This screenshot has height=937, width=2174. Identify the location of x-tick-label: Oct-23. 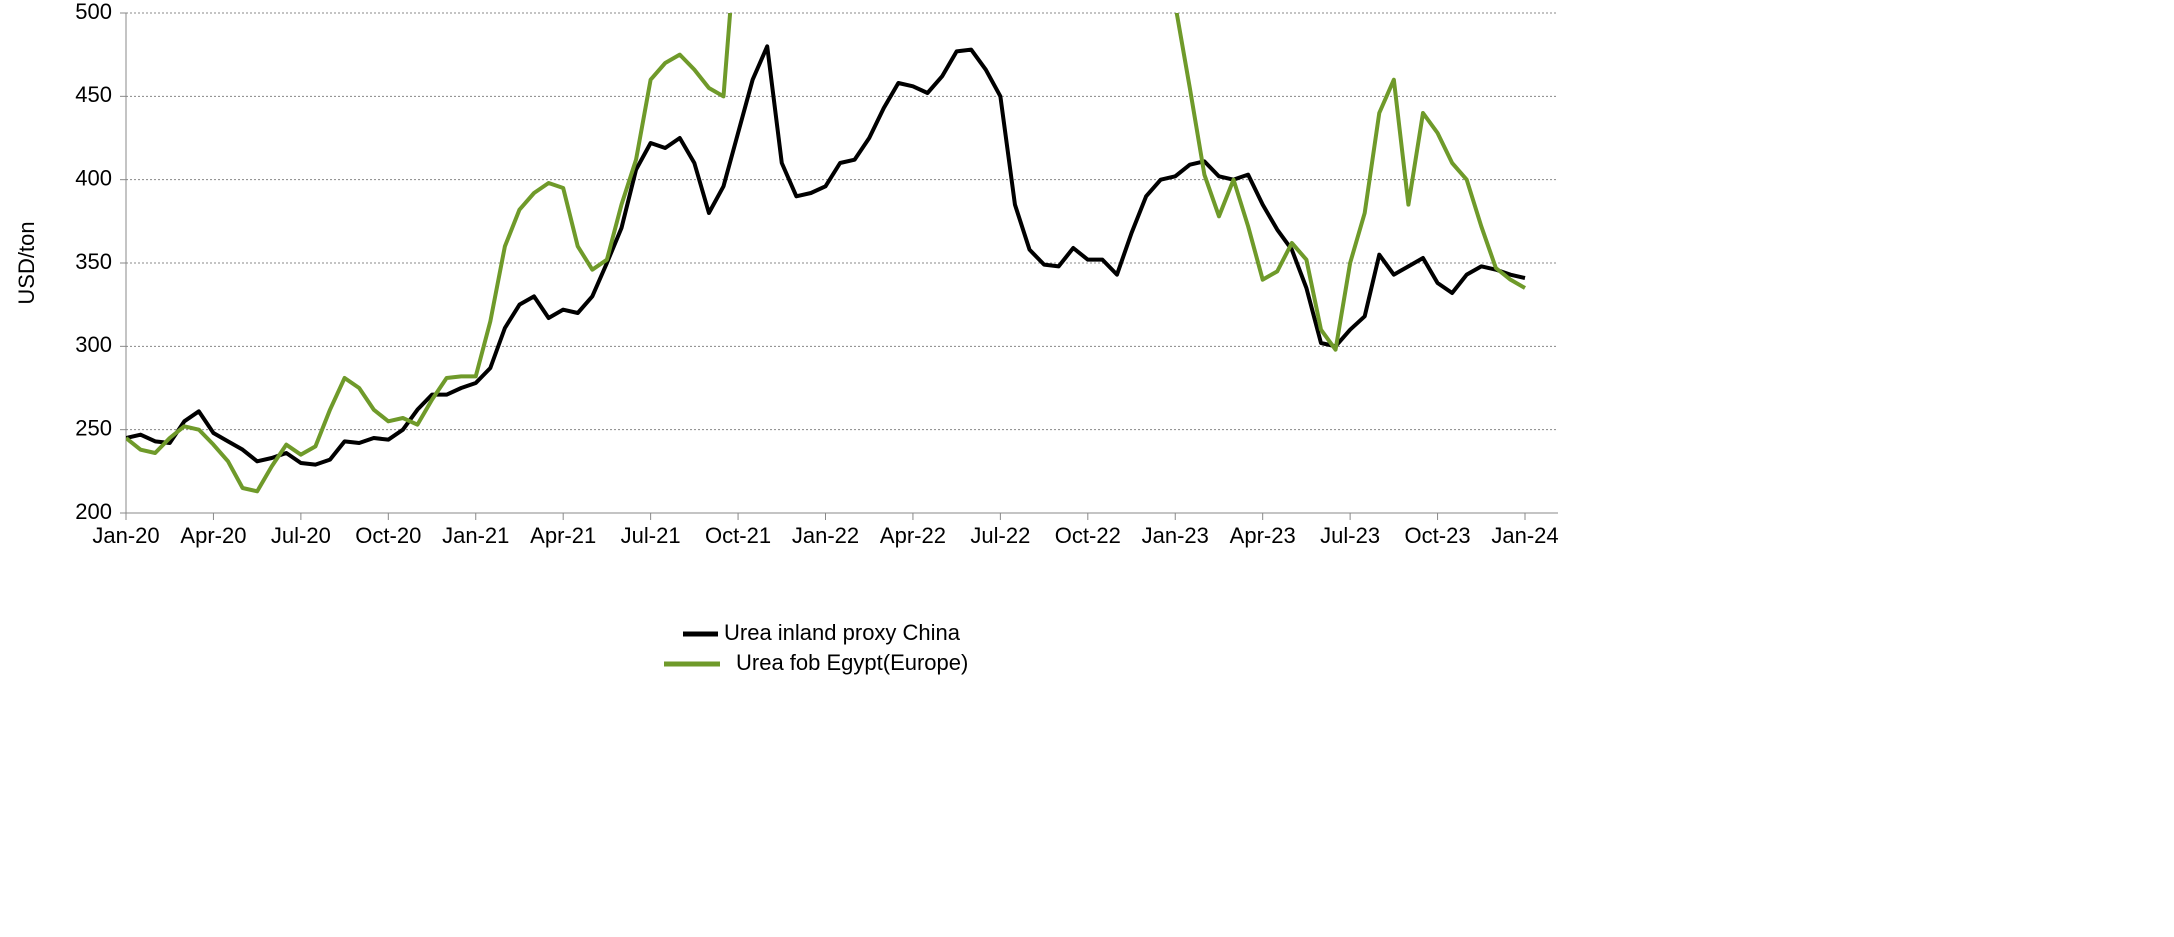
(1438, 535).